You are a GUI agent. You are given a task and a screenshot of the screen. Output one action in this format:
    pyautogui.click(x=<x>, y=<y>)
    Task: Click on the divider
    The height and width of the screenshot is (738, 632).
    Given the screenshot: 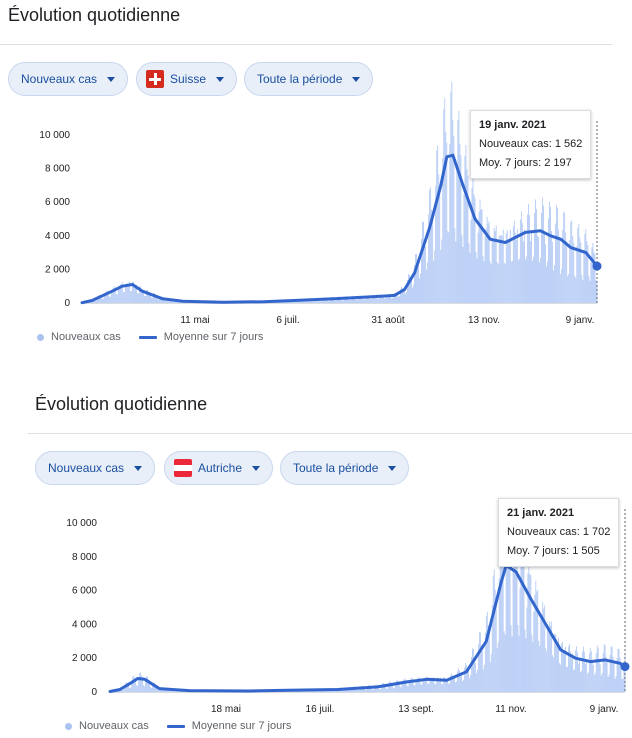 What is the action you would take?
    pyautogui.click(x=330, y=433)
    